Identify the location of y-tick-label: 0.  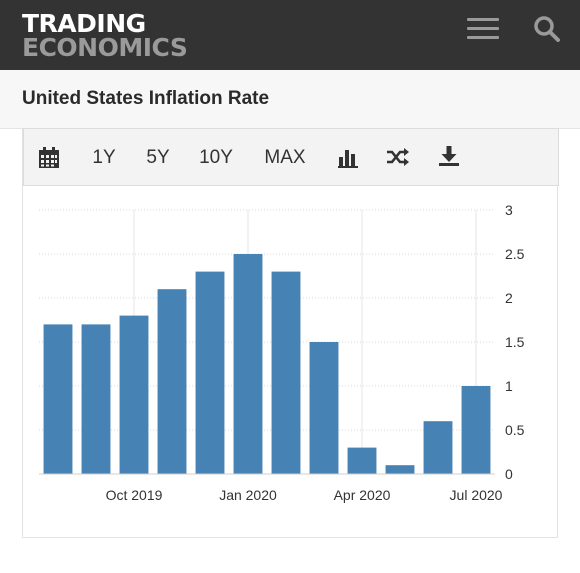
(509, 474).